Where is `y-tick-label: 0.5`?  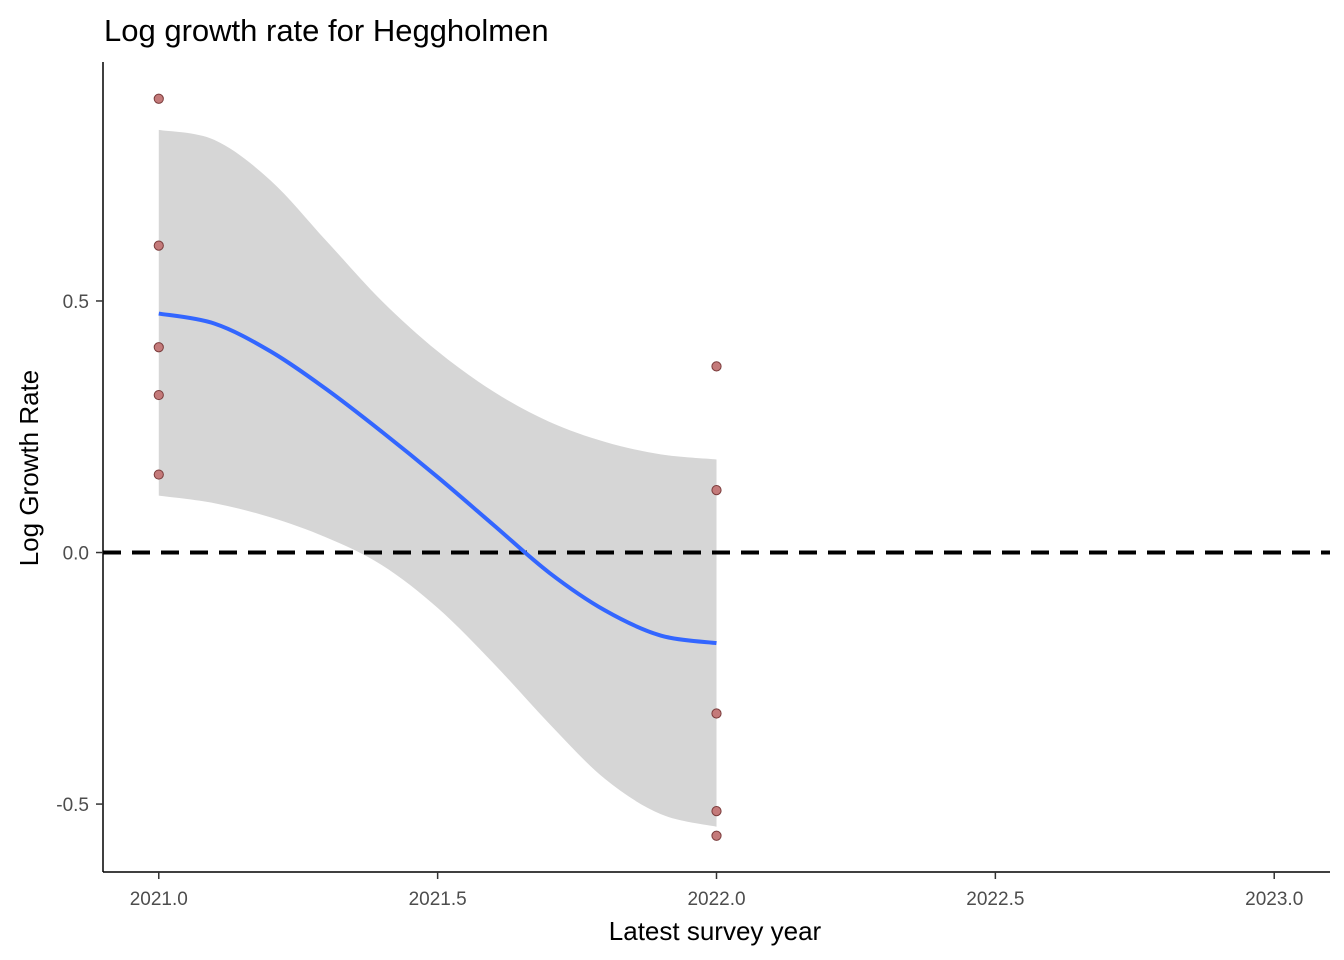
y-tick-label: 0.5 is located at coordinates (76, 302).